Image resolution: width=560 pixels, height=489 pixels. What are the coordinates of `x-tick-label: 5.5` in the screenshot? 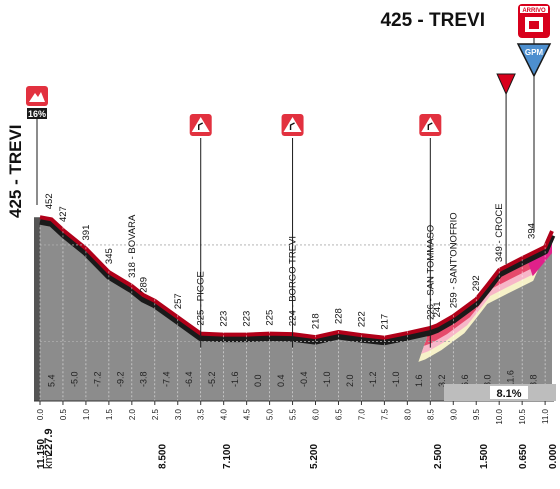 It's located at (293, 414).